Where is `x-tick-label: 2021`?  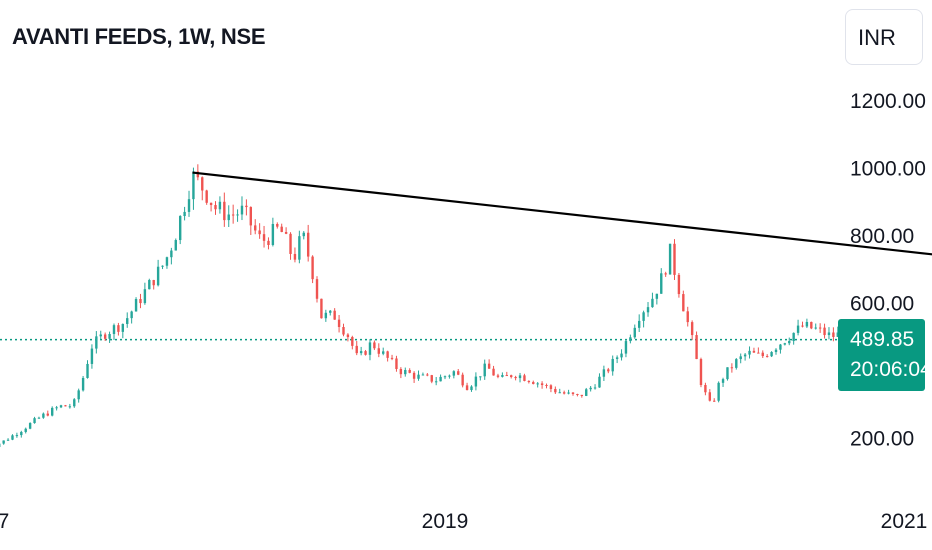 x-tick-label: 2021 is located at coordinates (904, 521).